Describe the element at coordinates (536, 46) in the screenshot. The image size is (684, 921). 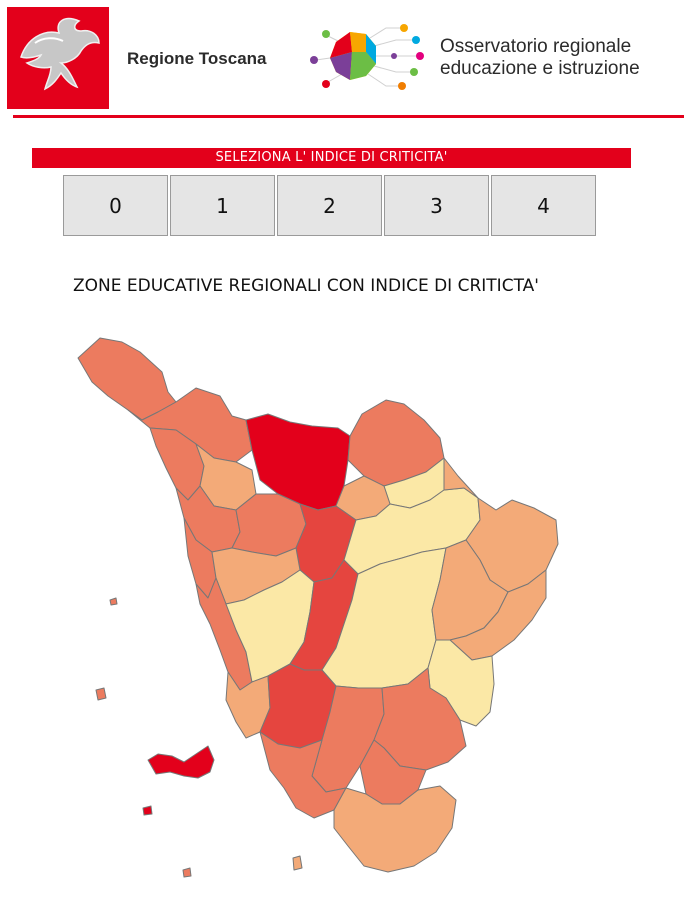
I see `observatory-title-line1: Osservatorio regionale` at that location.